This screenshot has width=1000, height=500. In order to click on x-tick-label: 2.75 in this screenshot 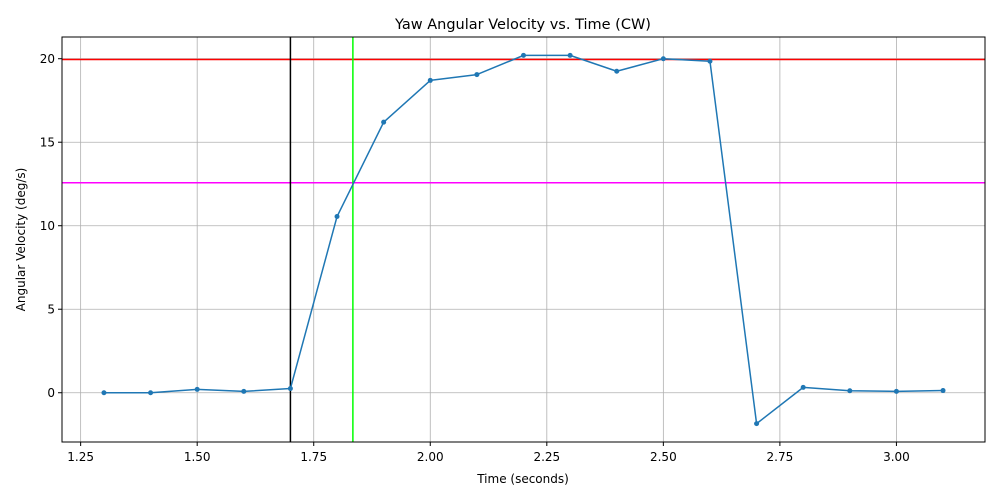, I will do `click(780, 457)`.